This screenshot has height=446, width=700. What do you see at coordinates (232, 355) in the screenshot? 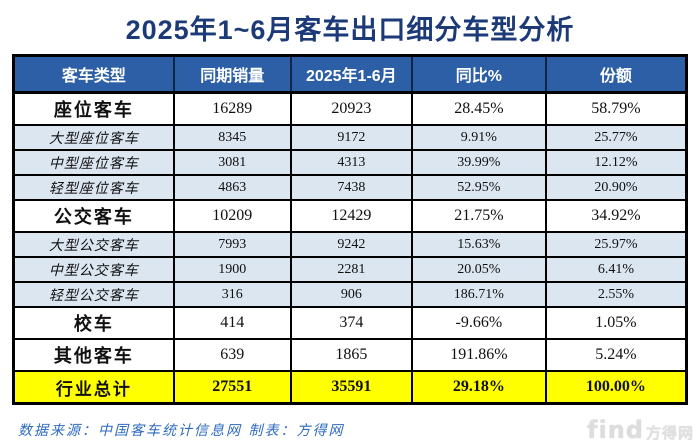
I see `value-cell: 639` at bounding box center [232, 355].